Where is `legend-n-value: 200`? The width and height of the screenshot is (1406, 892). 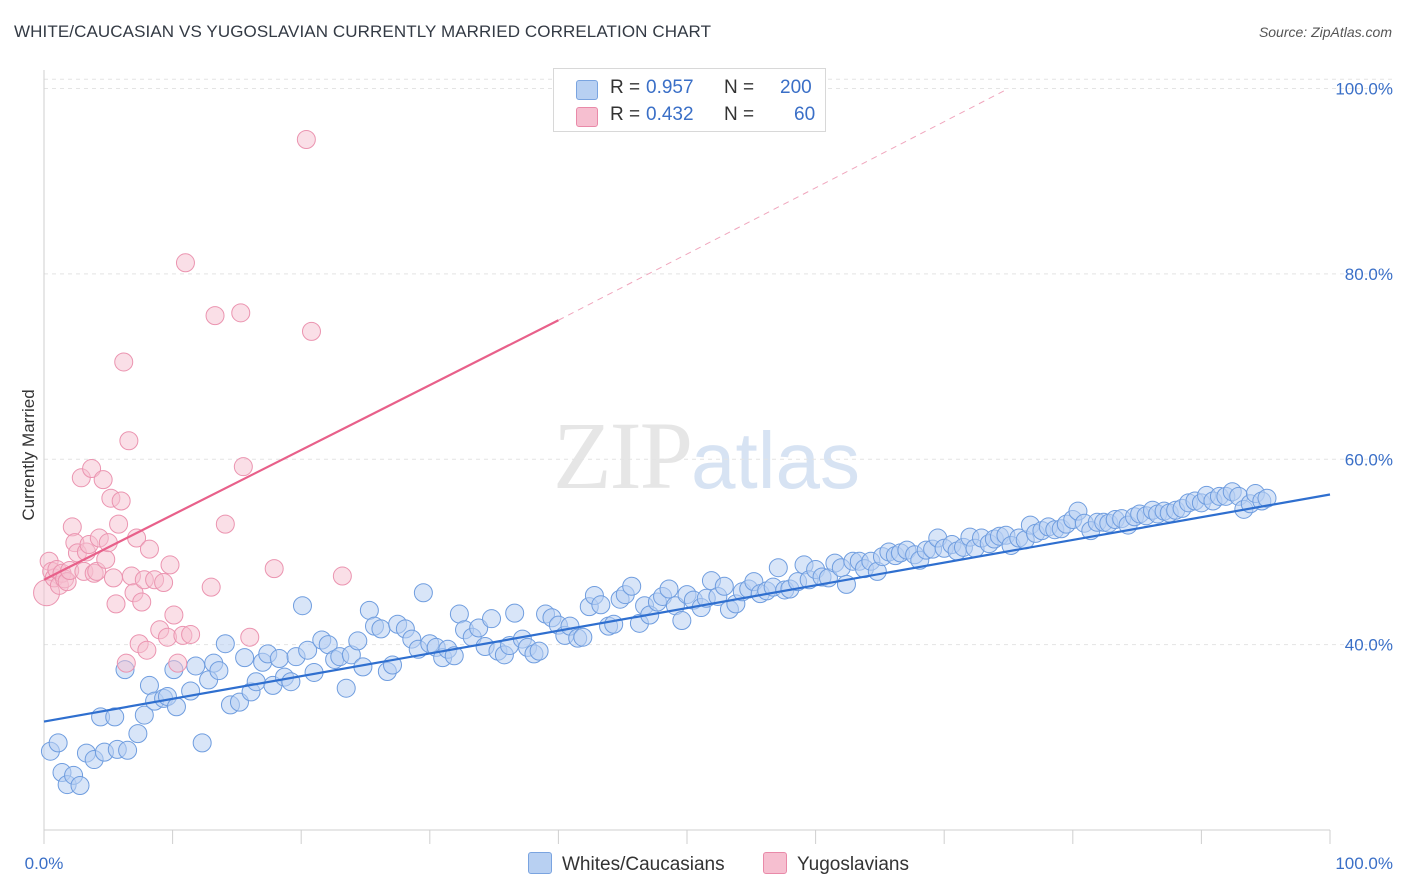 legend-n-value: 200 is located at coordinates (796, 87).